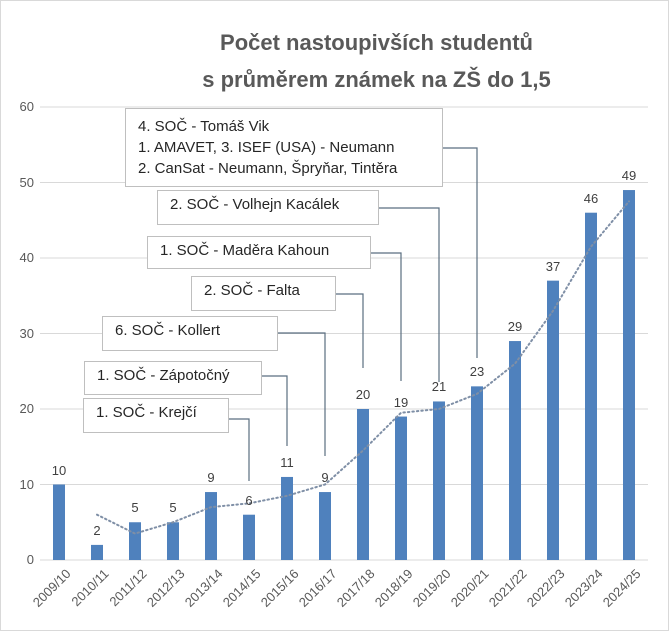  Describe the element at coordinates (26, 484) in the screenshot. I see `y-tick-label: 10` at that location.